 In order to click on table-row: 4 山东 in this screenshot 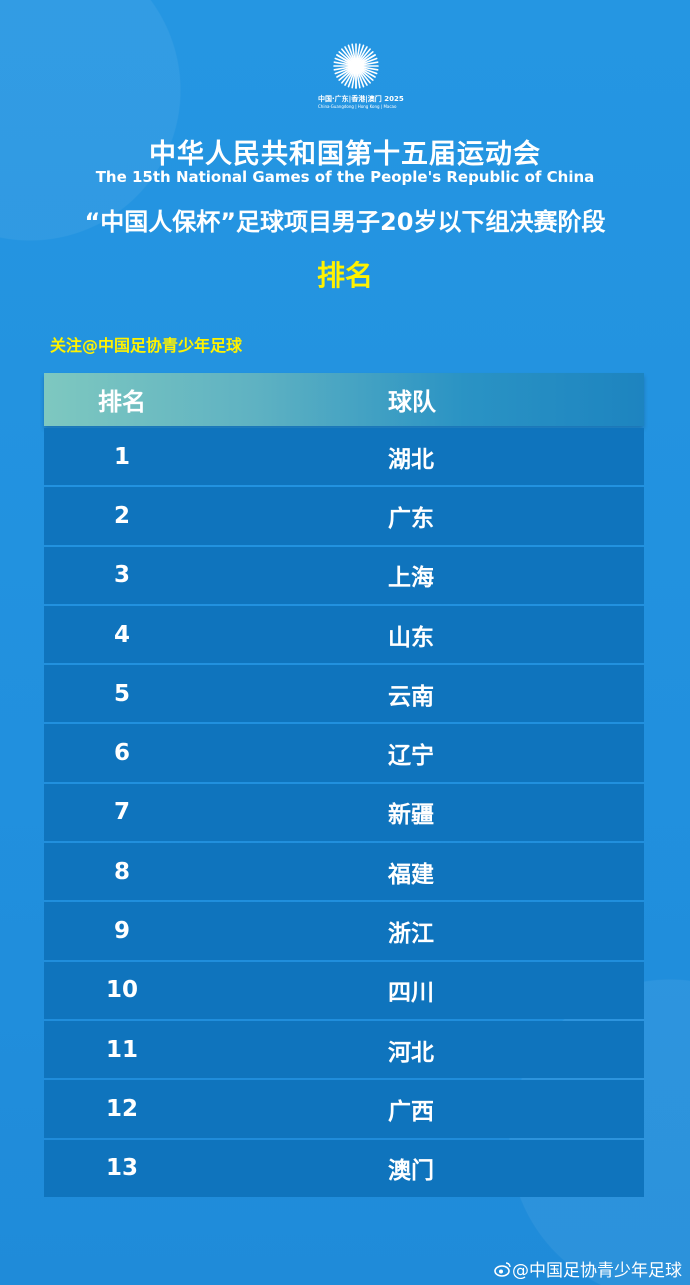, I will do `click(344, 634)`.